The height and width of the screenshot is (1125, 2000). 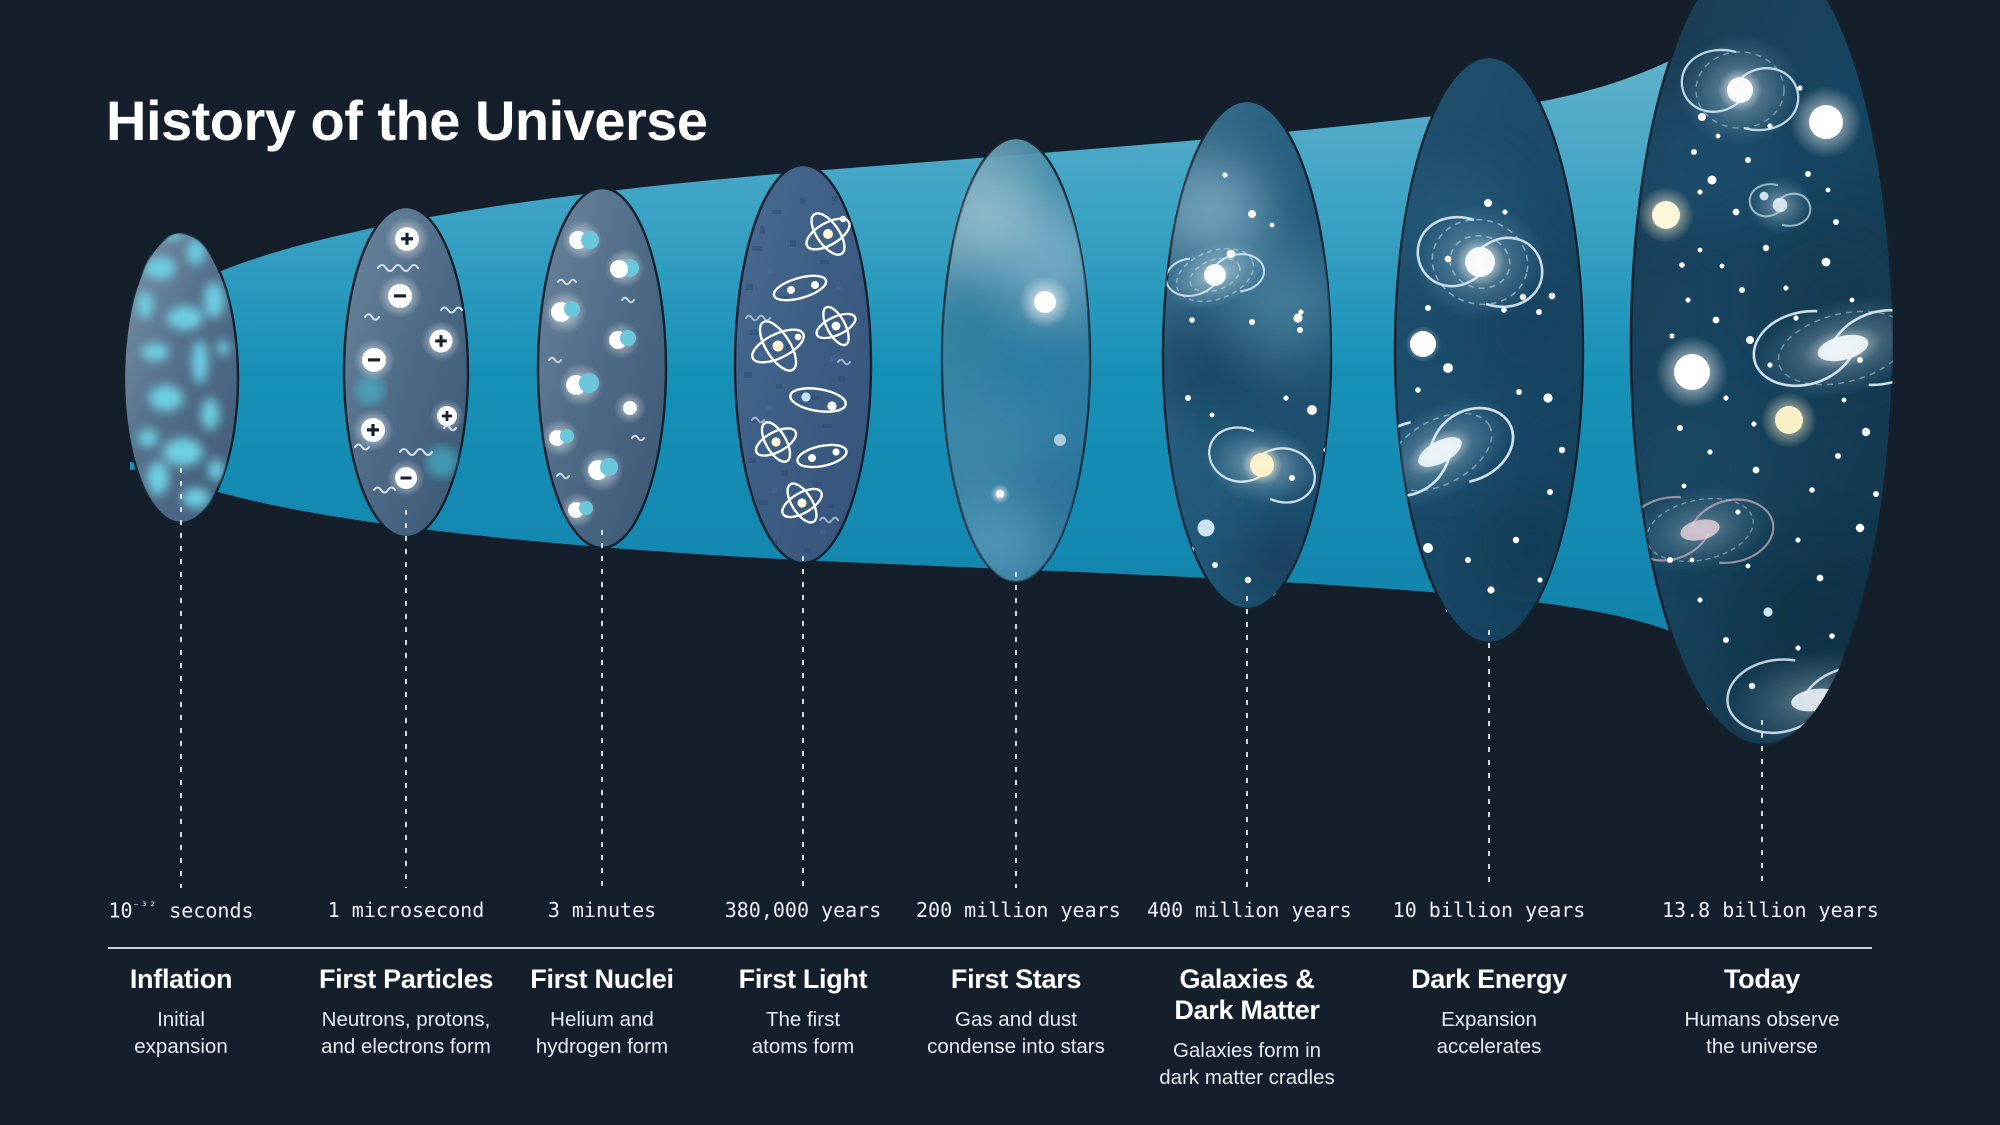 I want to click on era-time-label: 200 million years, so click(x=1018, y=910).